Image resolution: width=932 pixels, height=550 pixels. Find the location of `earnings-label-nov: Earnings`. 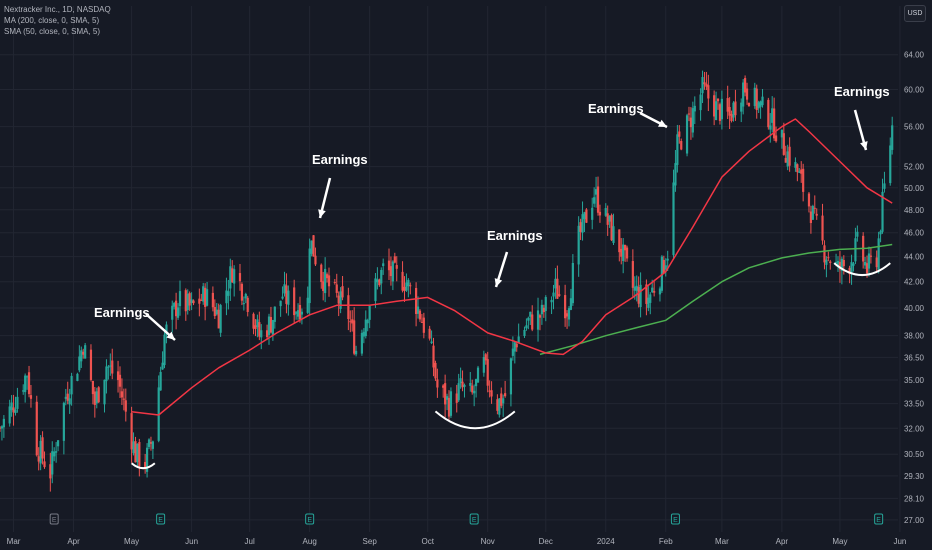

earnings-label-nov: Earnings is located at coordinates (515, 235).